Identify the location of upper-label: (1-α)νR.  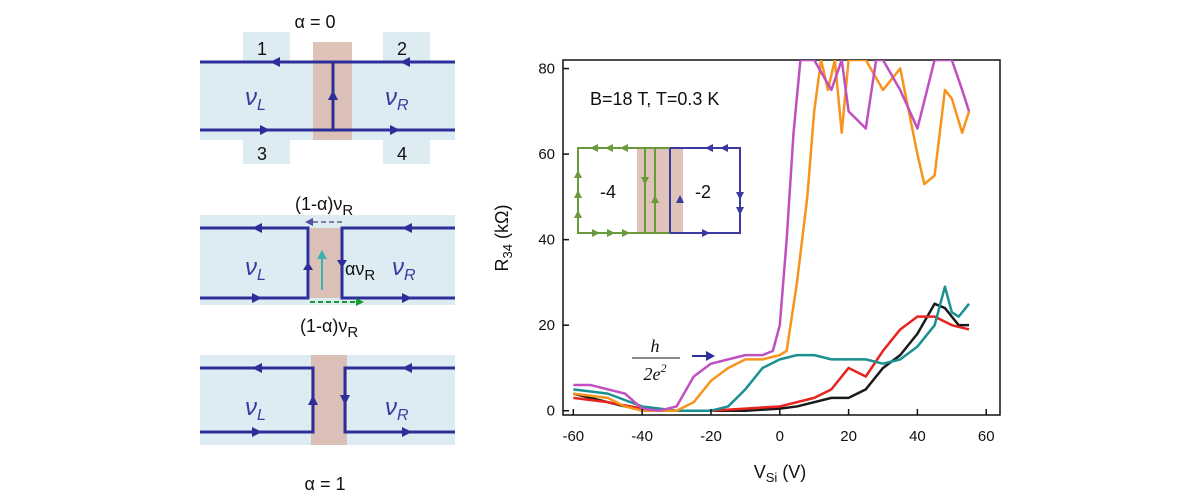
(324, 206).